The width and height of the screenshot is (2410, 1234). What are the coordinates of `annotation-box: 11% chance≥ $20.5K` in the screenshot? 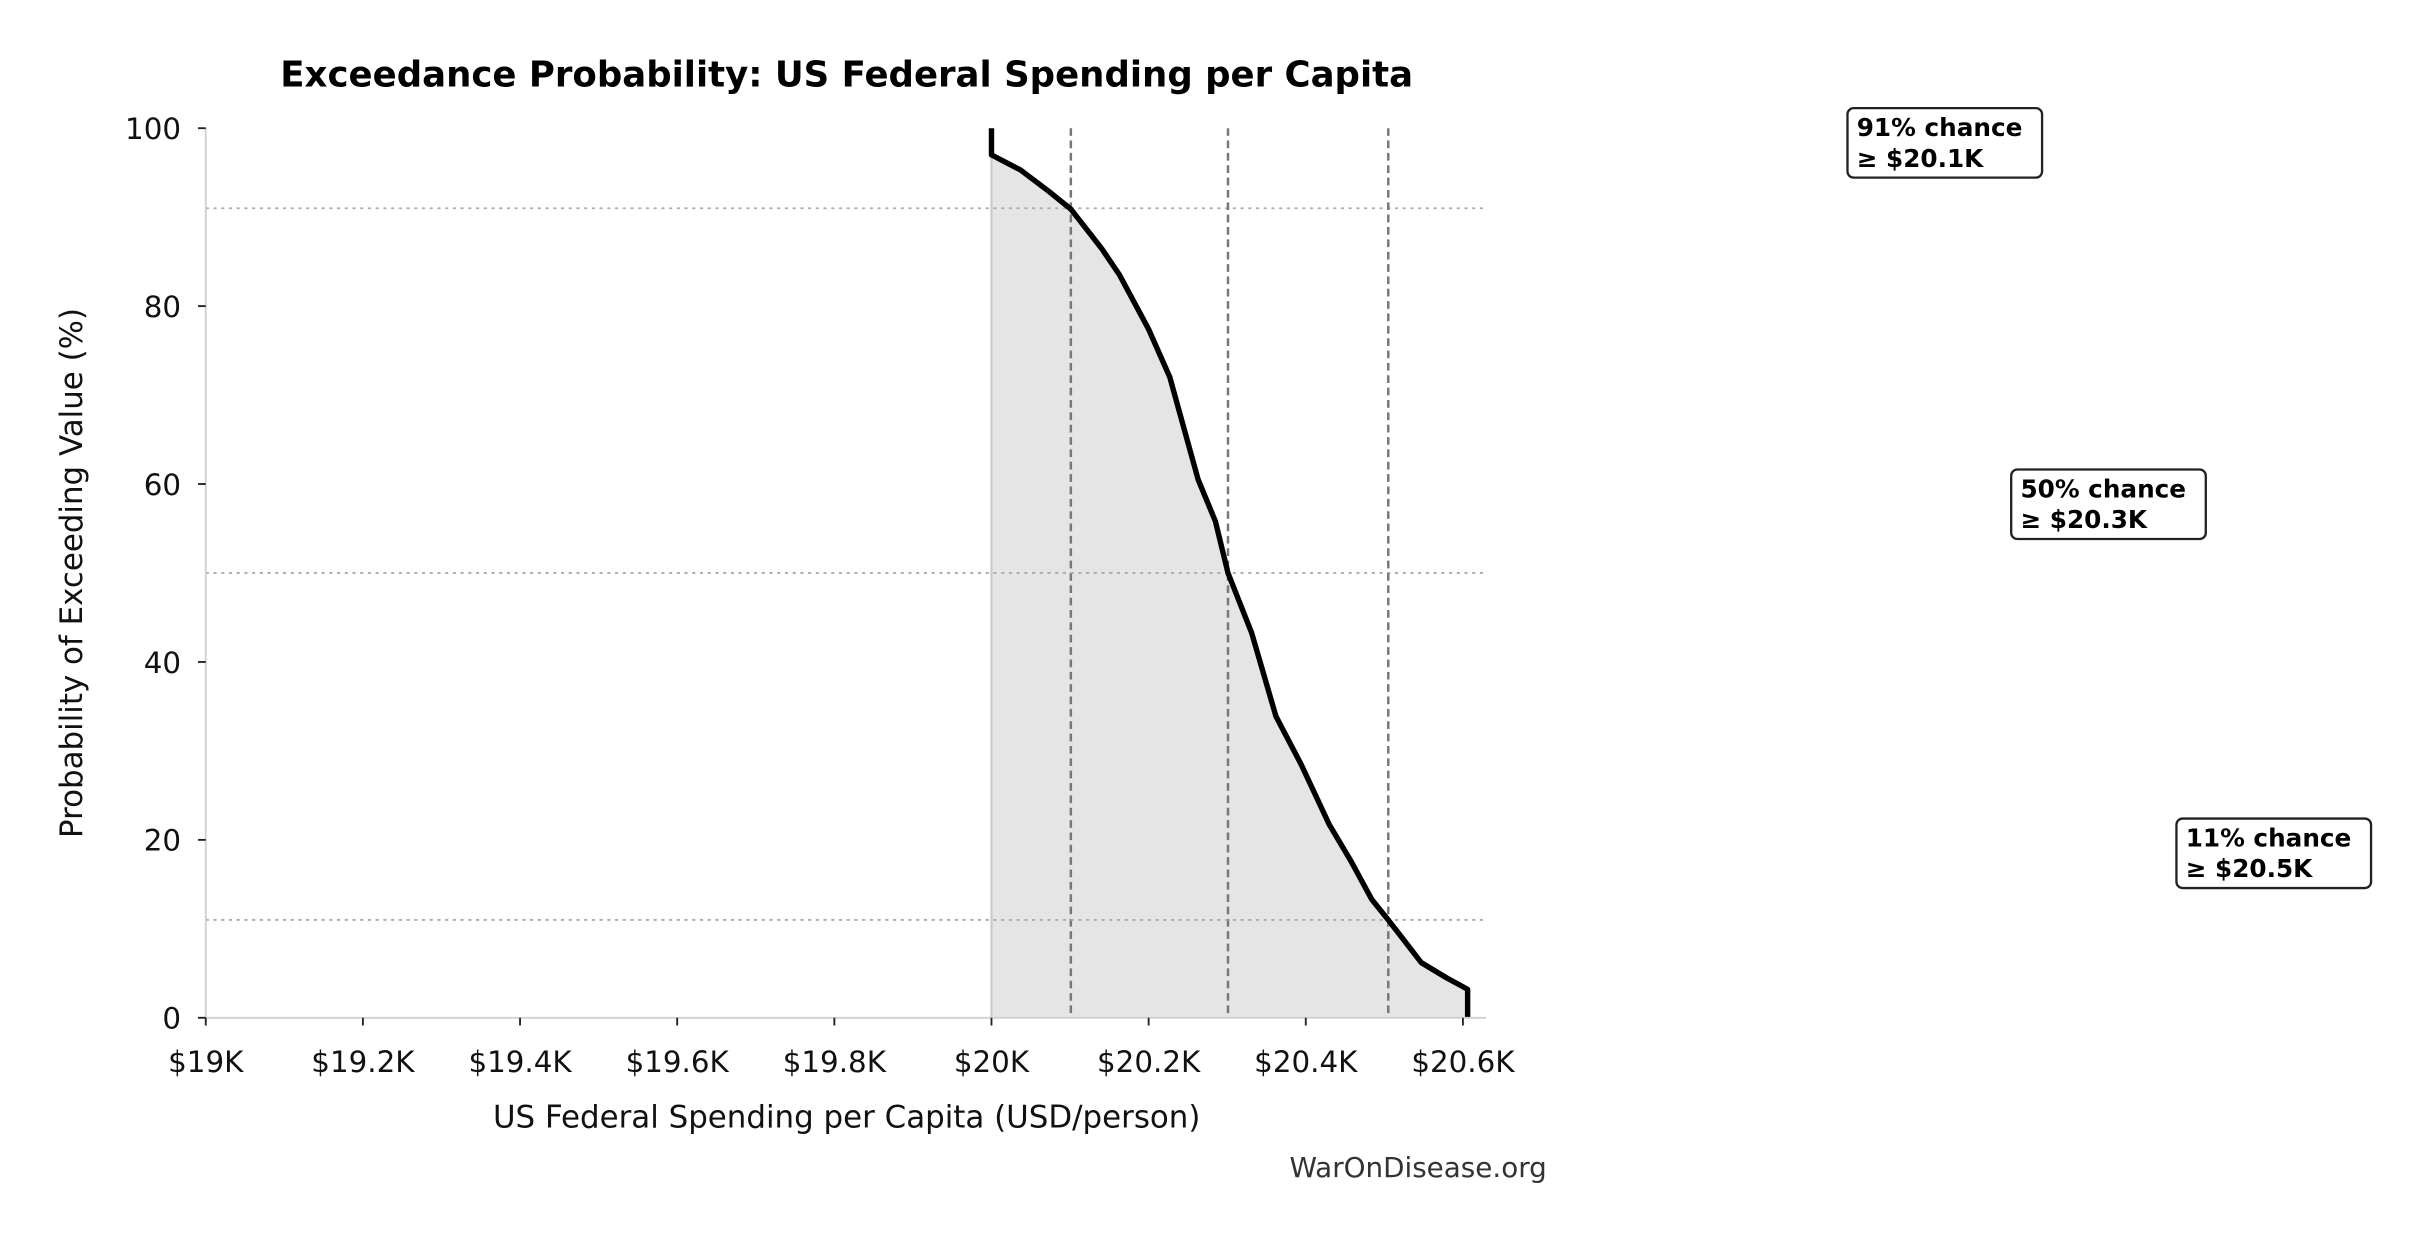 It's located at (2274, 853).